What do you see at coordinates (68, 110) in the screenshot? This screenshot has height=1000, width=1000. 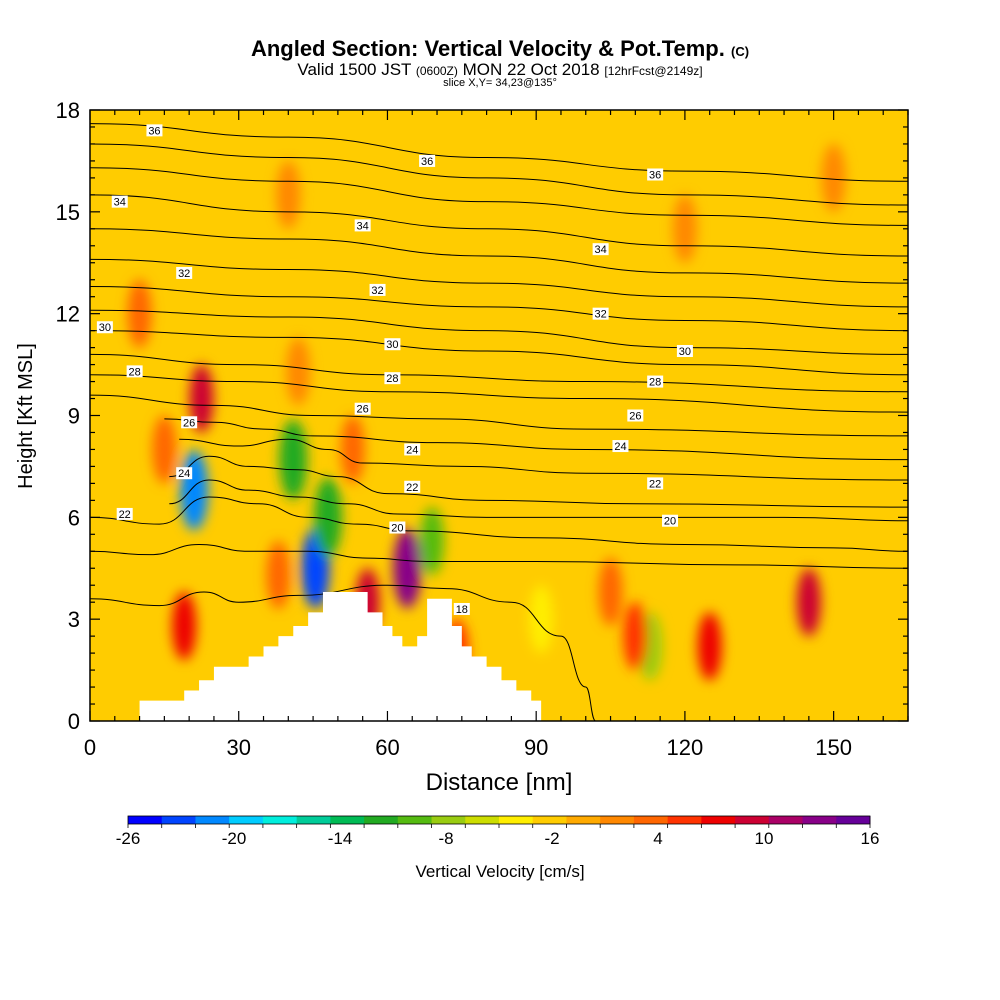 I see `y-tick-label: 18` at bounding box center [68, 110].